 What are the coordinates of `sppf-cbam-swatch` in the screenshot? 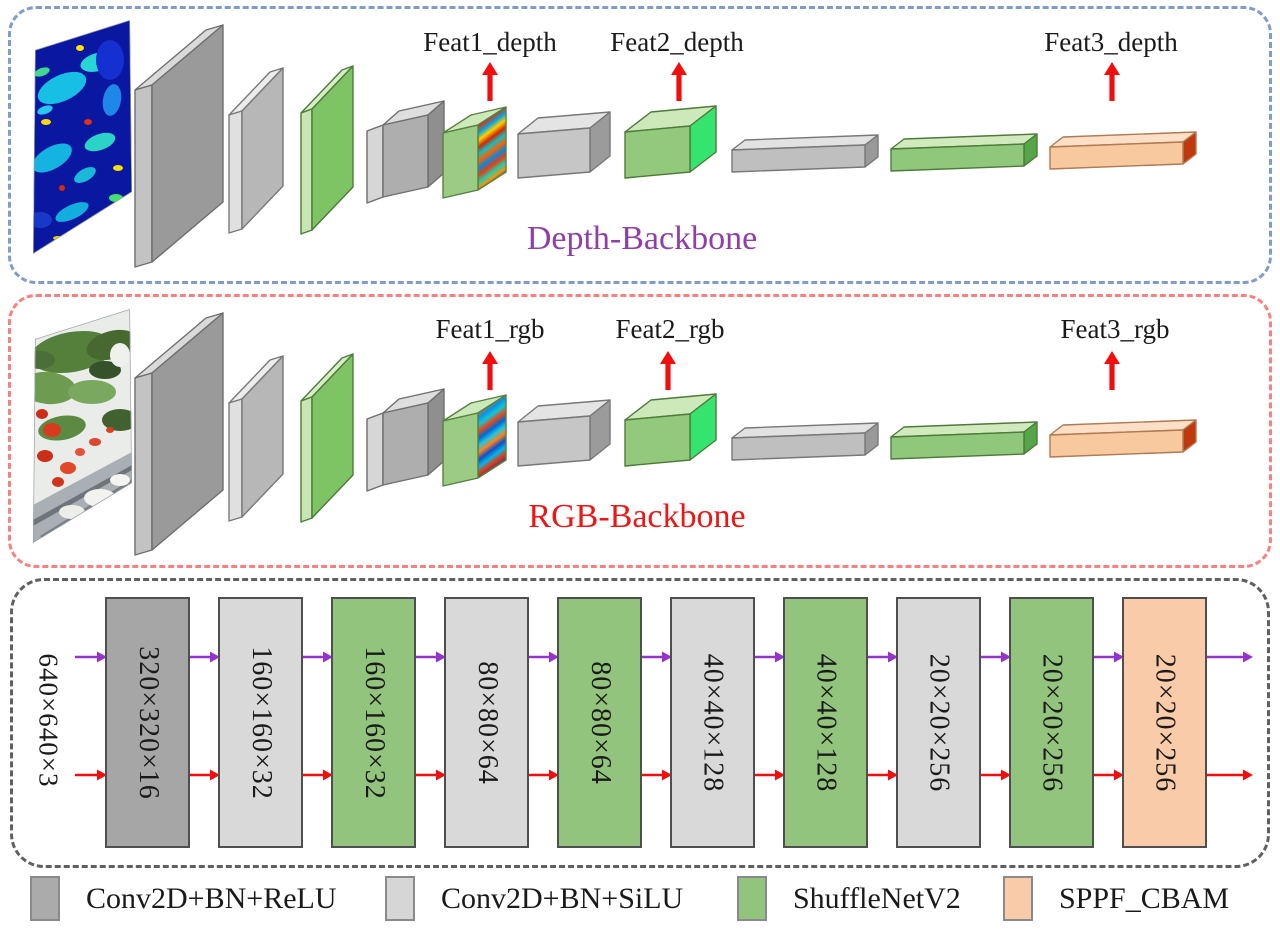 It's located at (1018, 898).